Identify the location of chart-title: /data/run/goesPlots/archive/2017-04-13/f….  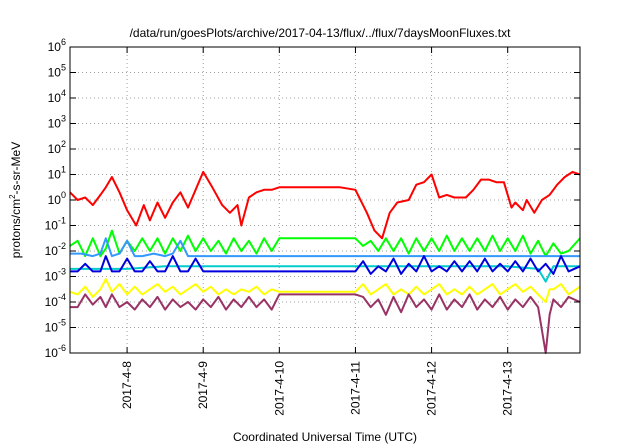
(321, 33).